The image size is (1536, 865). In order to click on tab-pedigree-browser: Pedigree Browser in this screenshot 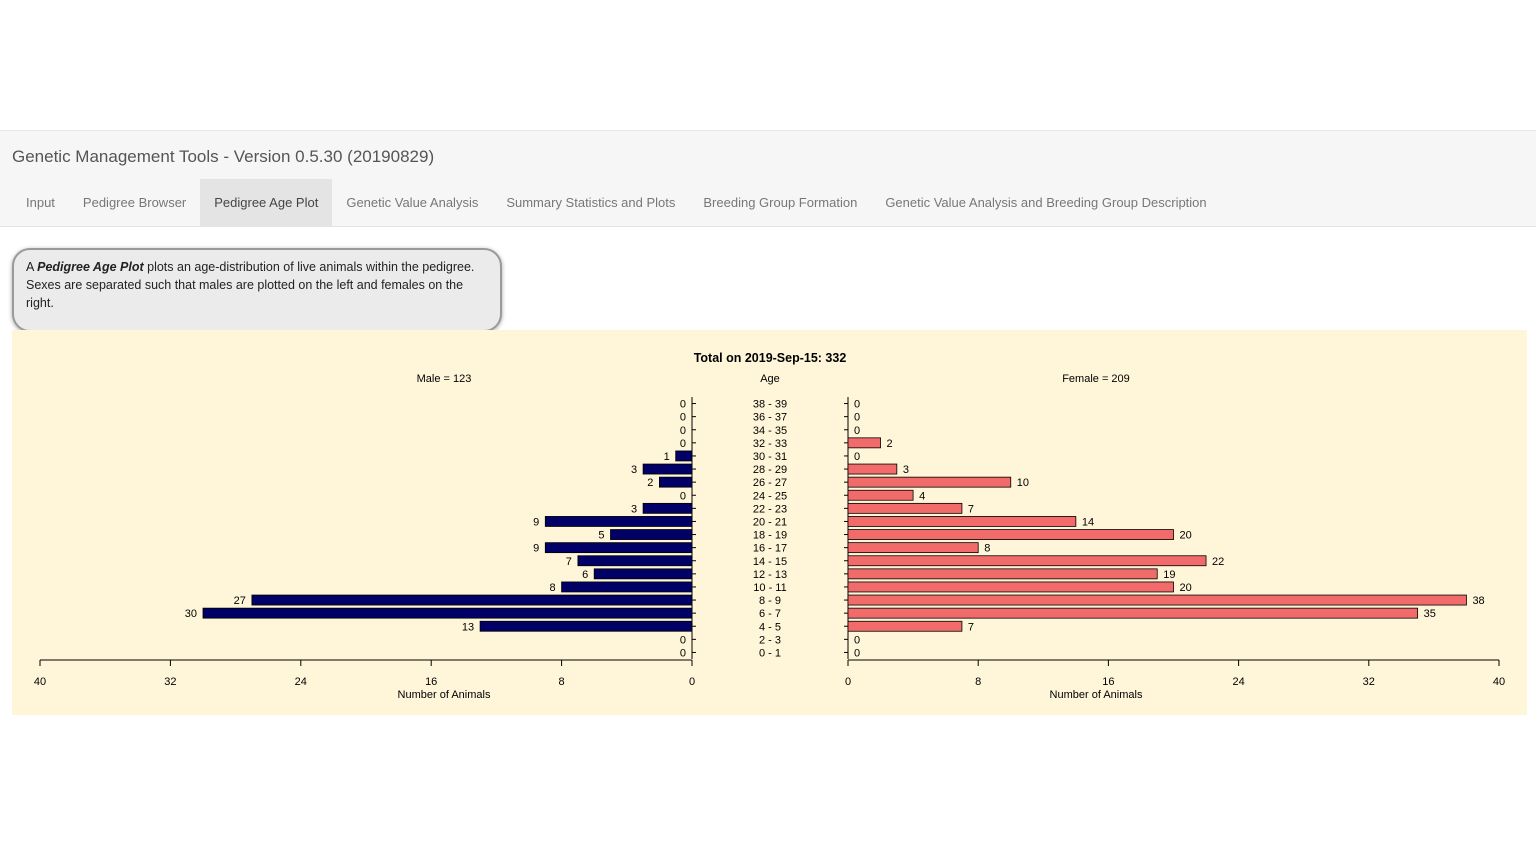, I will do `click(134, 202)`.